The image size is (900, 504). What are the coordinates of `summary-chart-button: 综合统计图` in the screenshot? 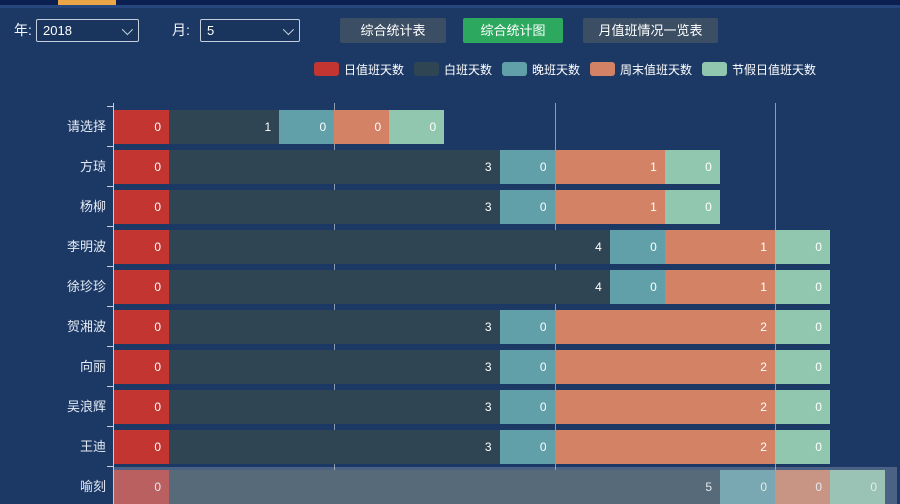 It's located at (513, 30).